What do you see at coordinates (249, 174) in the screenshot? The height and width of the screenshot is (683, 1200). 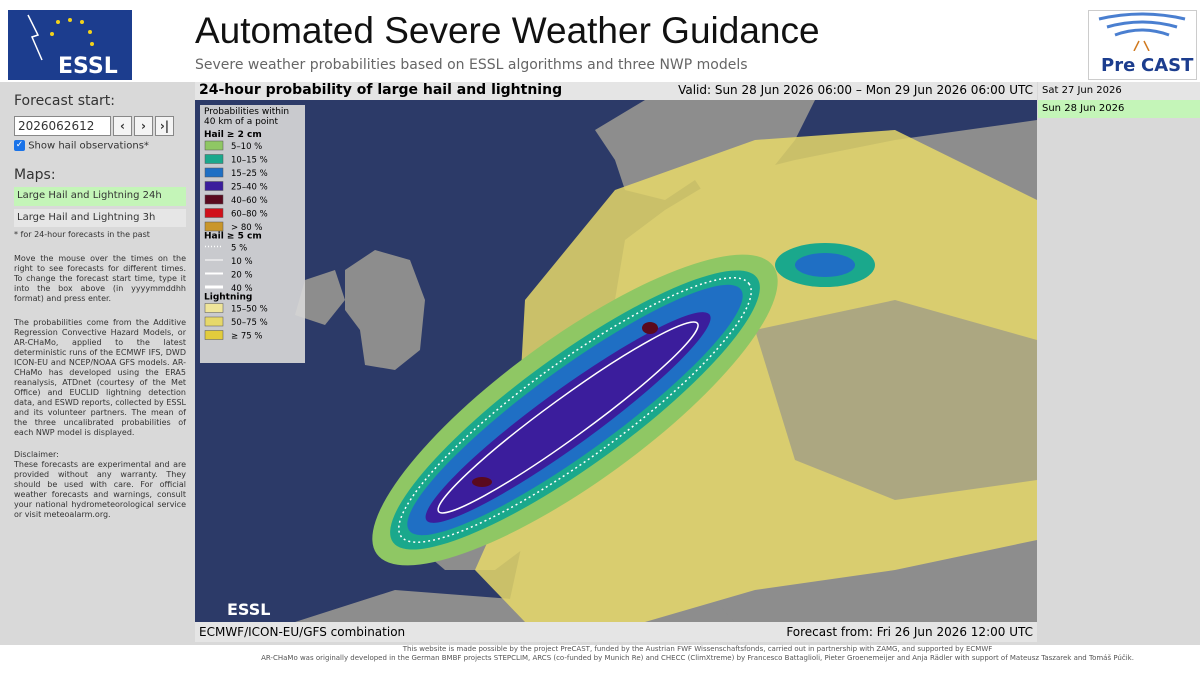 I see `legend-label: 15–25 %` at bounding box center [249, 174].